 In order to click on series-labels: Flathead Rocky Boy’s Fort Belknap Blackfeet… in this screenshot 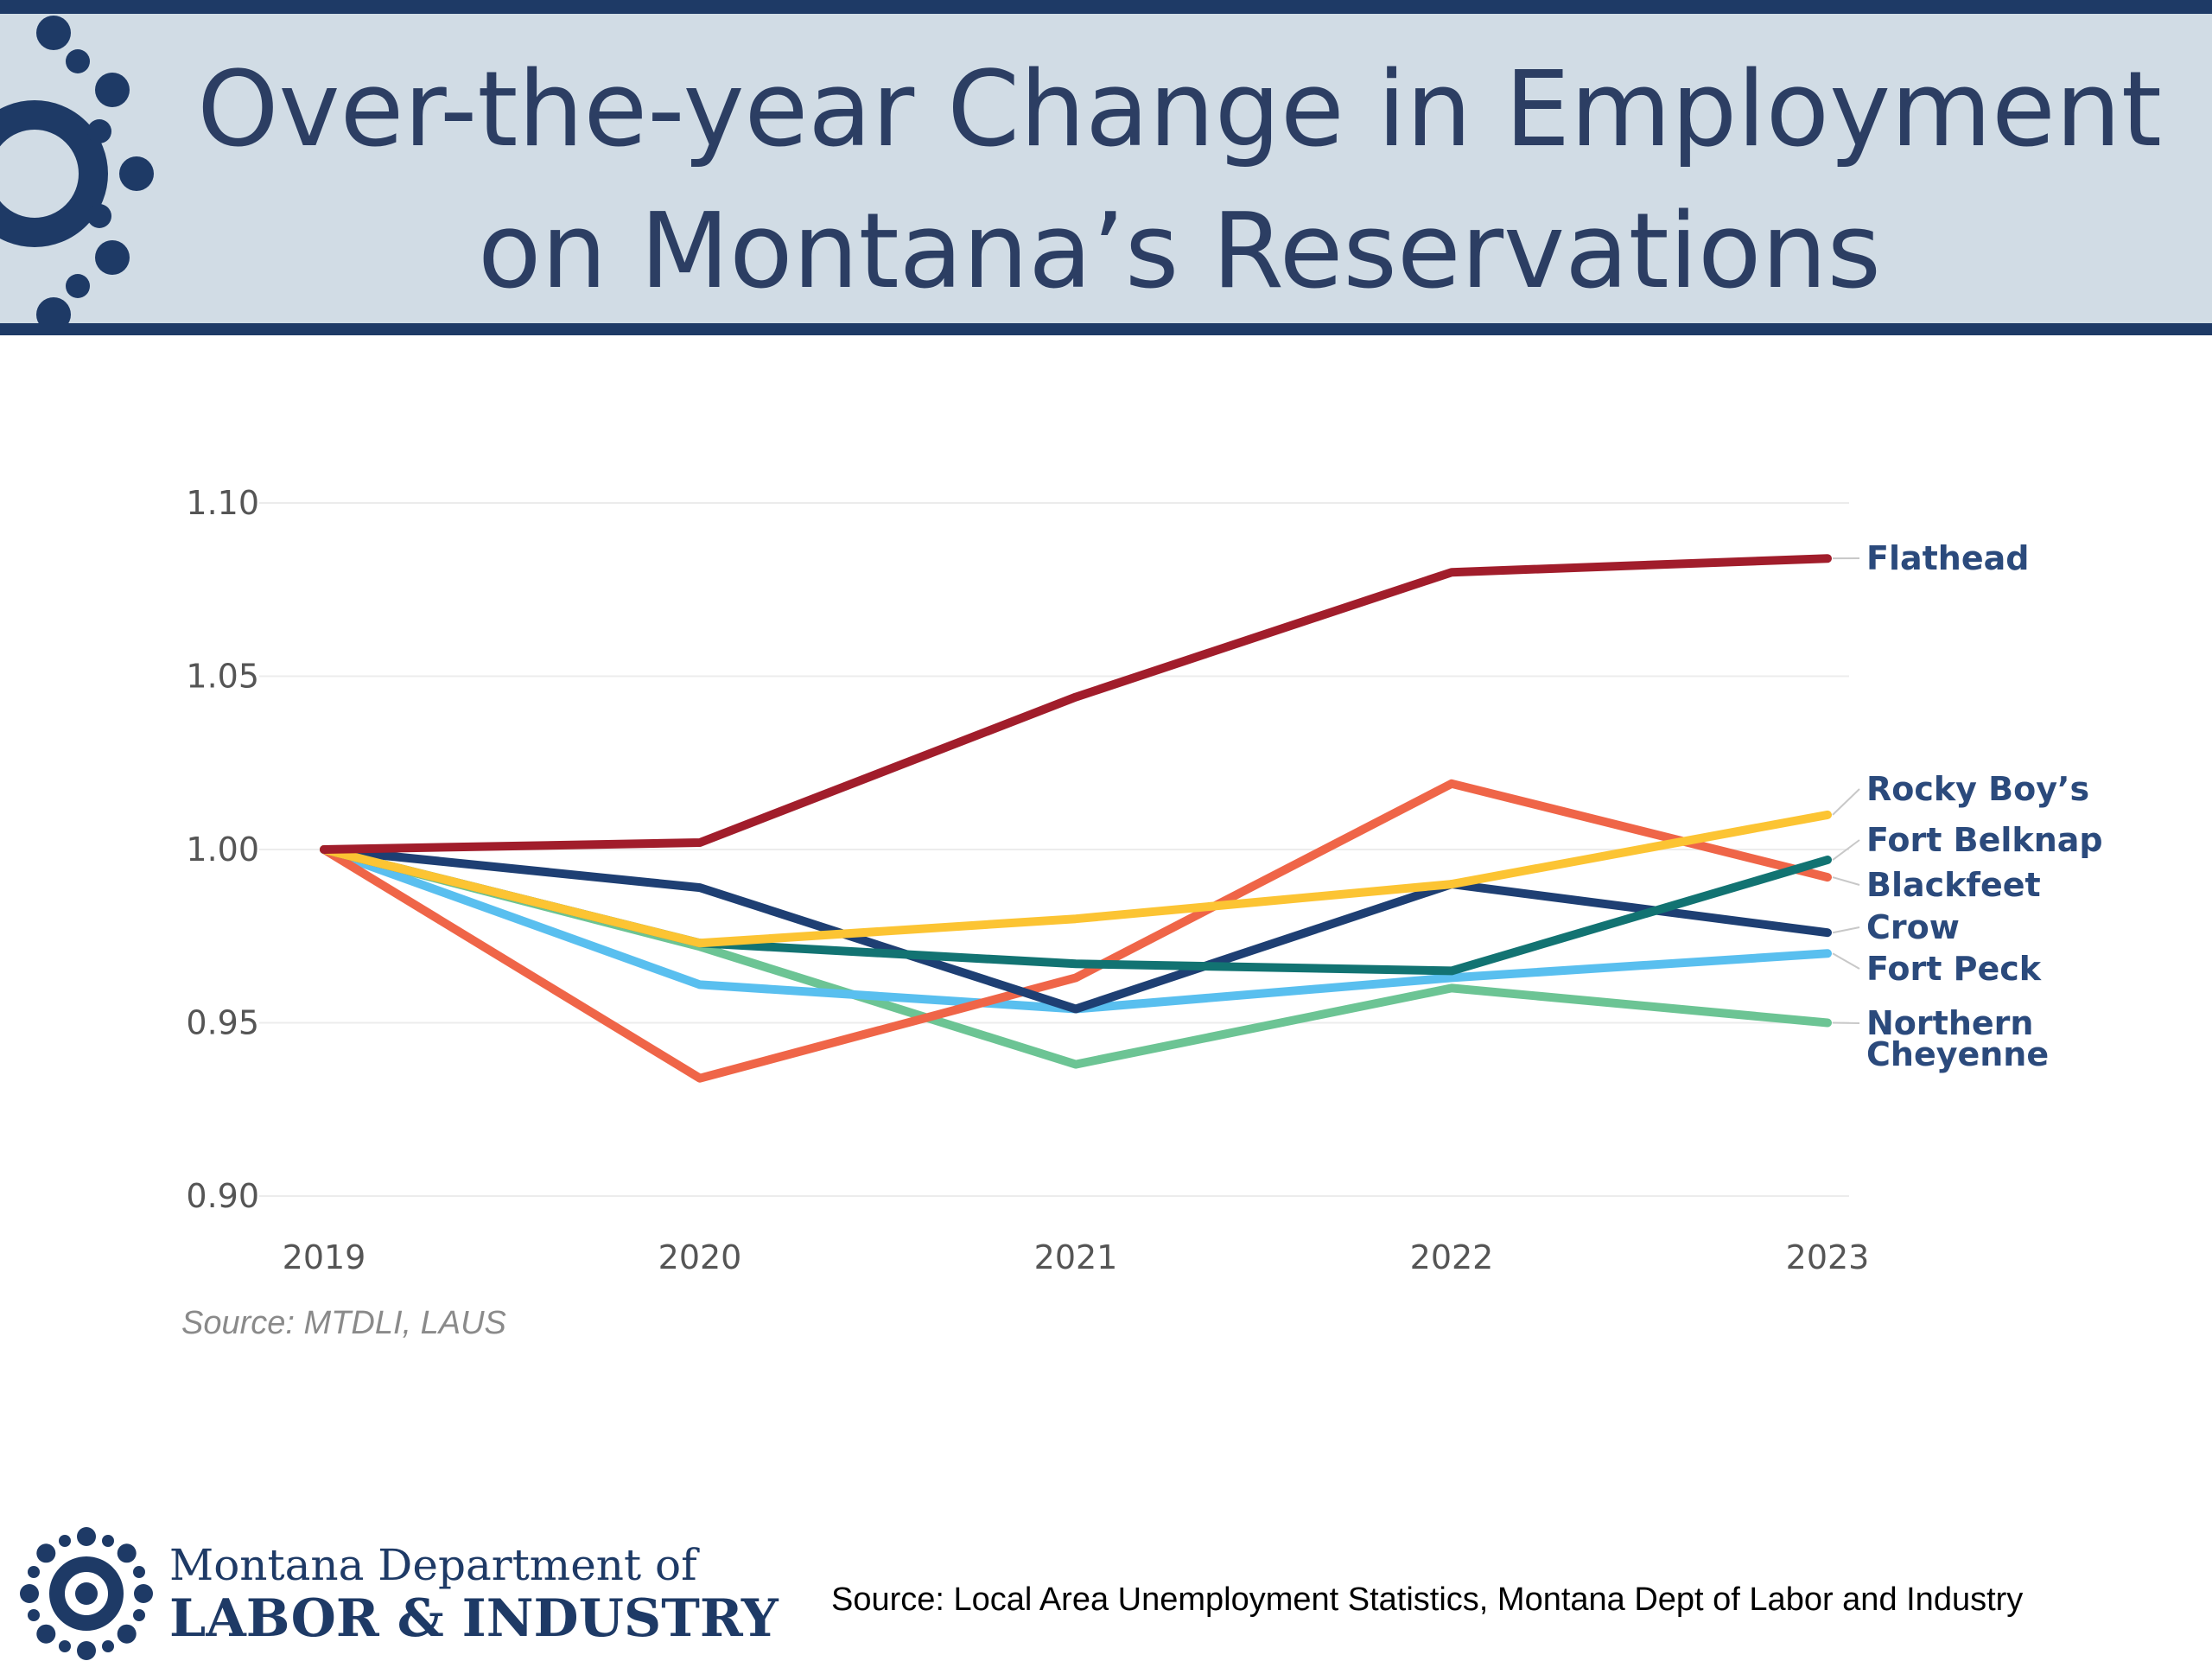, I will do `click(1968, 806)`.